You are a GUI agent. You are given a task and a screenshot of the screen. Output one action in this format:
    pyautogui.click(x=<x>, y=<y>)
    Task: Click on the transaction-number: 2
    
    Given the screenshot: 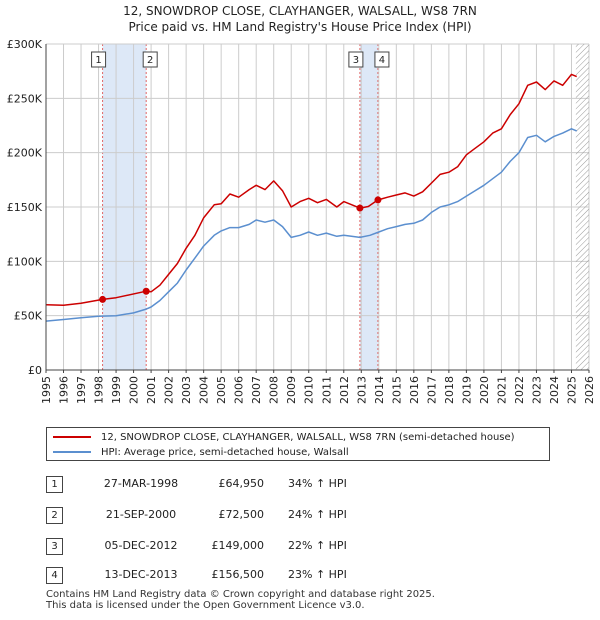 What is the action you would take?
    pyautogui.click(x=54, y=515)
    